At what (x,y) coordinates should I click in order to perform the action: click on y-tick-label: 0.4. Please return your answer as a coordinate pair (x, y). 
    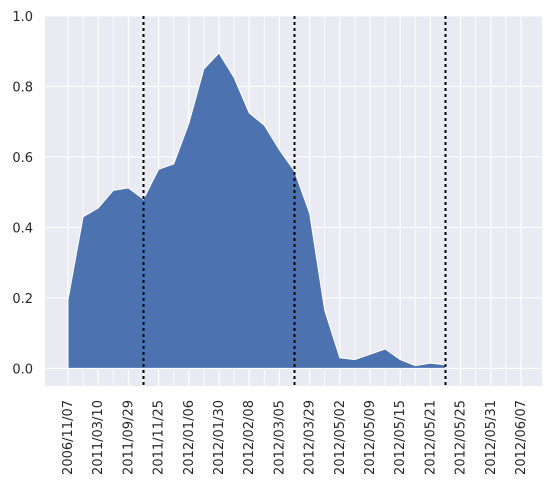
    Looking at the image, I should click on (22, 228).